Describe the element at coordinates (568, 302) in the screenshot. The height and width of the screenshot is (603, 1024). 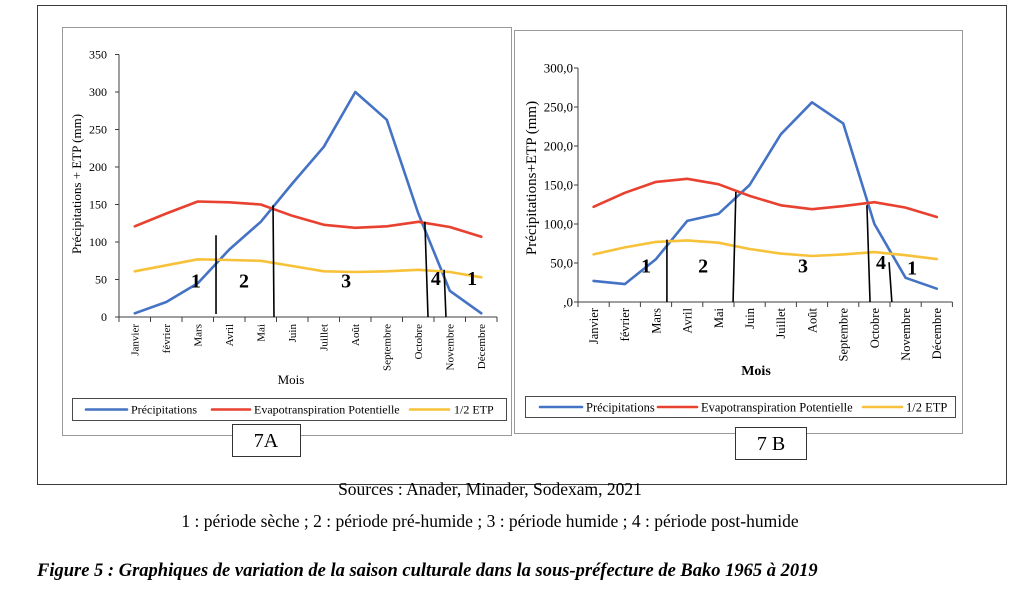
I see `y-tick-label: ,0` at that location.